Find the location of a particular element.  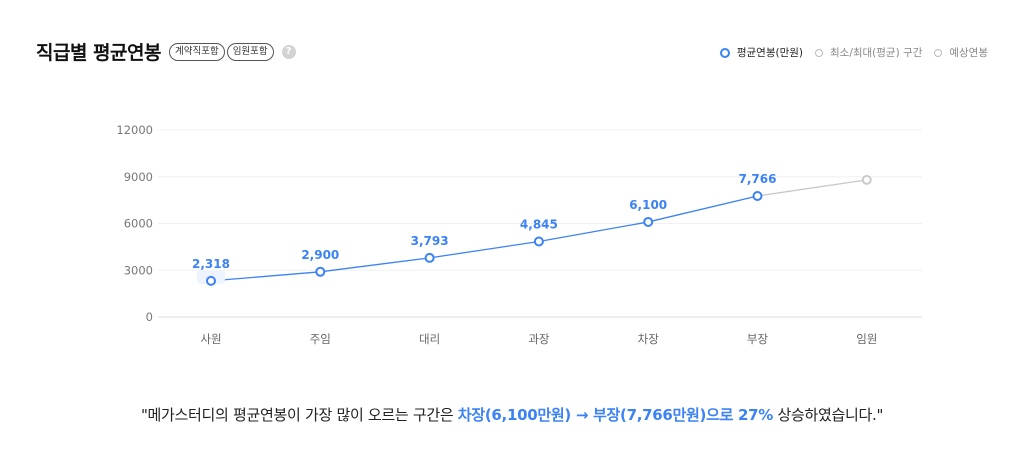

y-tick-label: 6000 is located at coordinates (138, 224).